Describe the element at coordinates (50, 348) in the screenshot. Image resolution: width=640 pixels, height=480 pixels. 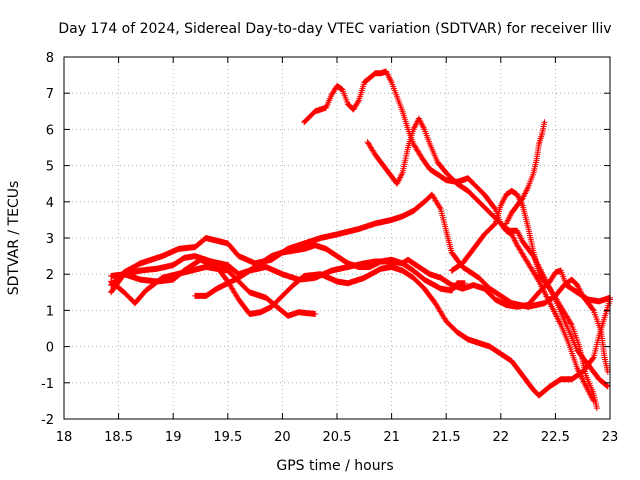
I see `y-tick-label: 0` at that location.